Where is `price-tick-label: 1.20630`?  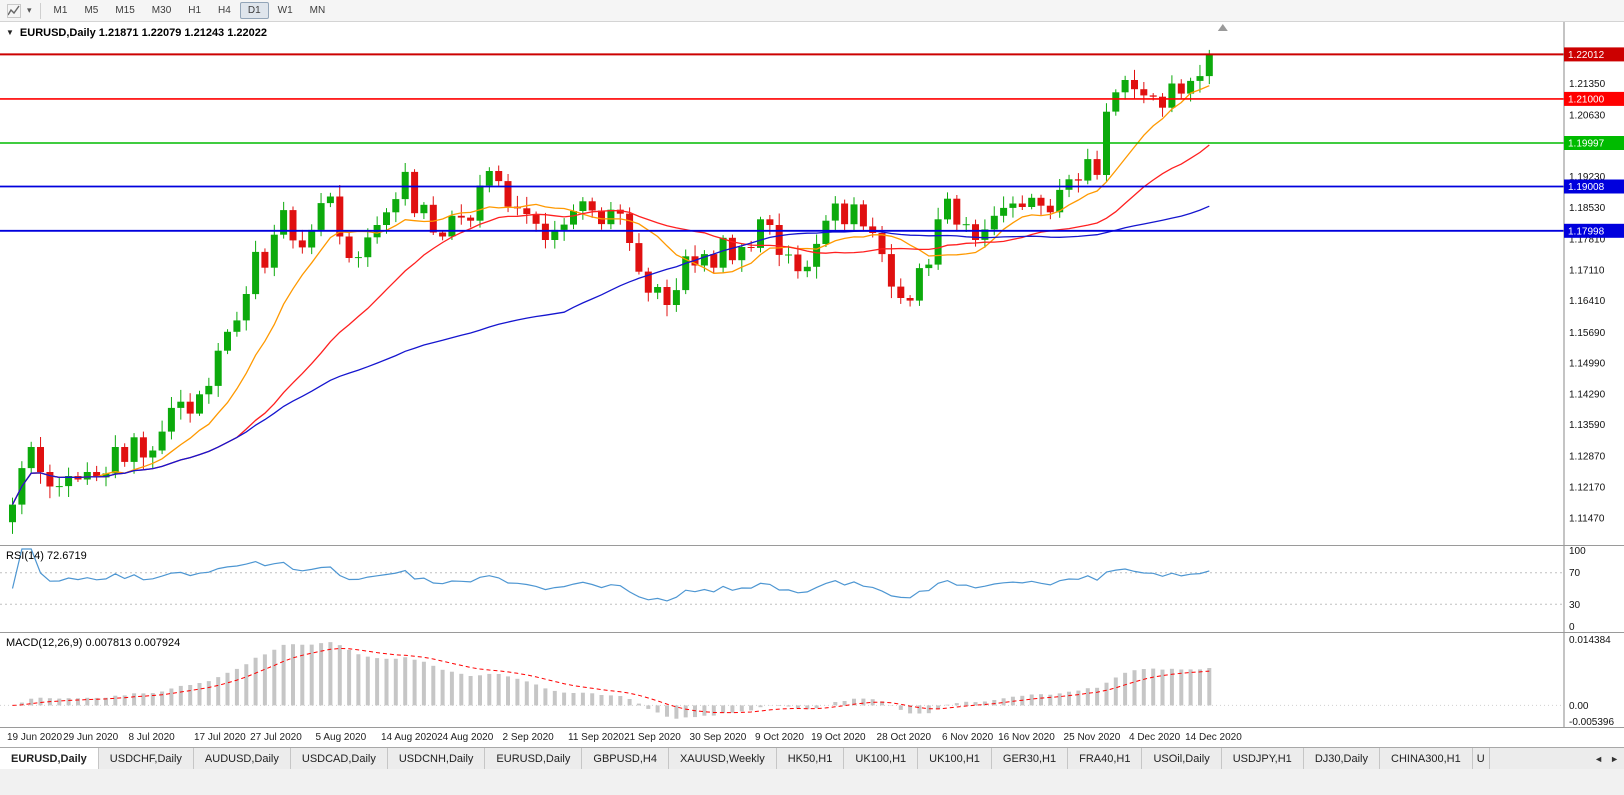 price-tick-label: 1.20630 is located at coordinates (1587, 116).